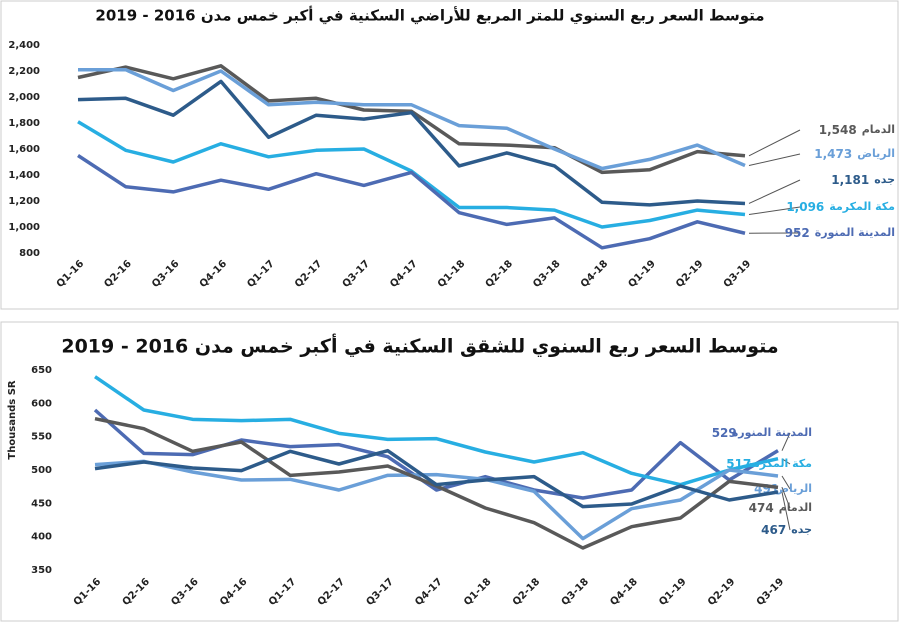 The image size is (900, 623). I want to click on end-label: 952 المدينة المنورة, so click(840, 233).